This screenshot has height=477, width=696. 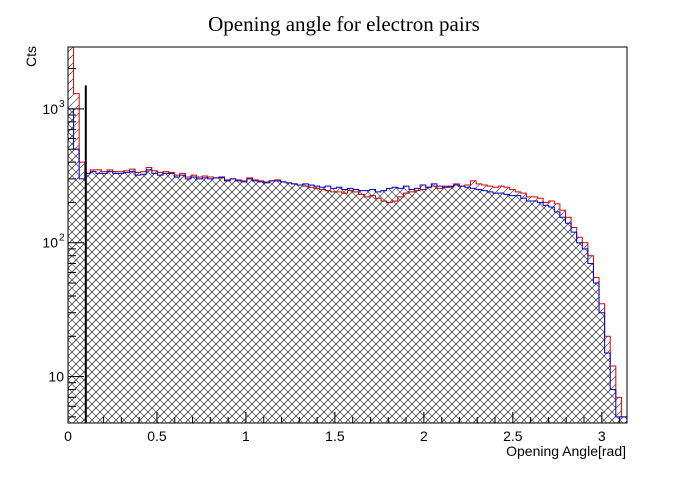 What do you see at coordinates (62, 104) in the screenshot?
I see `y-tick-exponent: 3` at bounding box center [62, 104].